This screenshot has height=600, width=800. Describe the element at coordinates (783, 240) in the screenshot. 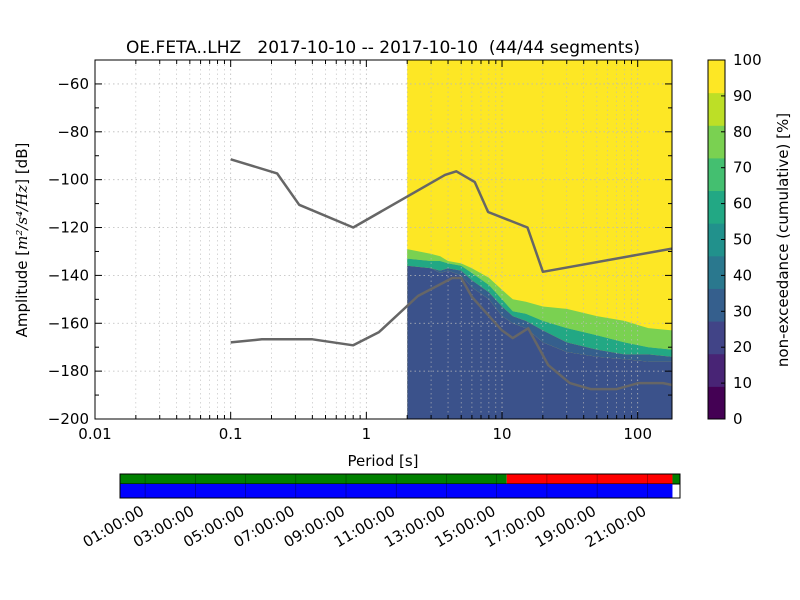

I see `colorbar-label: non-exceedance (cumulative) [%]` at that location.